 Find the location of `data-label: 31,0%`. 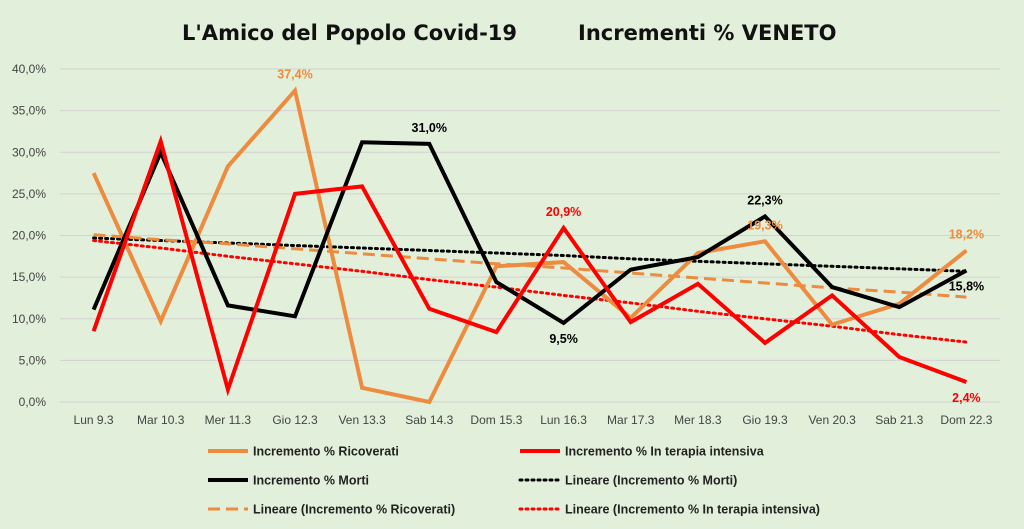

data-label: 31,0% is located at coordinates (429, 128).